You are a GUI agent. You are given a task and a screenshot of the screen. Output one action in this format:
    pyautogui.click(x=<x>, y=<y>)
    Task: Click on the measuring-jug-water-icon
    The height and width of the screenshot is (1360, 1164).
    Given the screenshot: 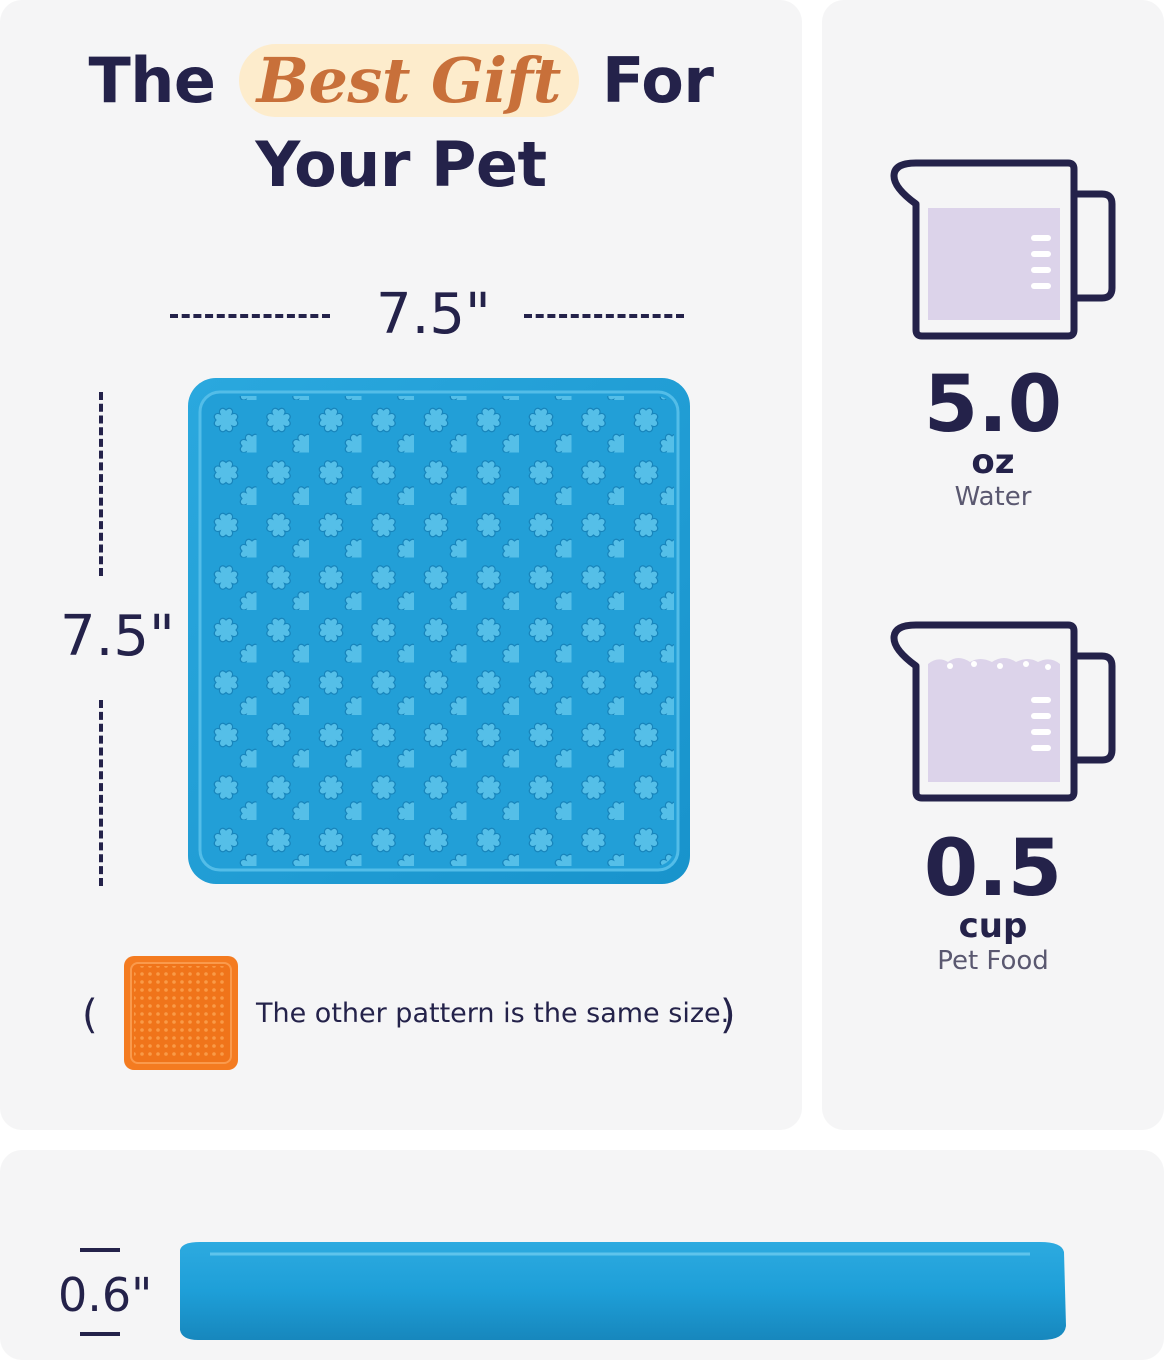 What is the action you would take?
    pyautogui.click(x=1003, y=249)
    